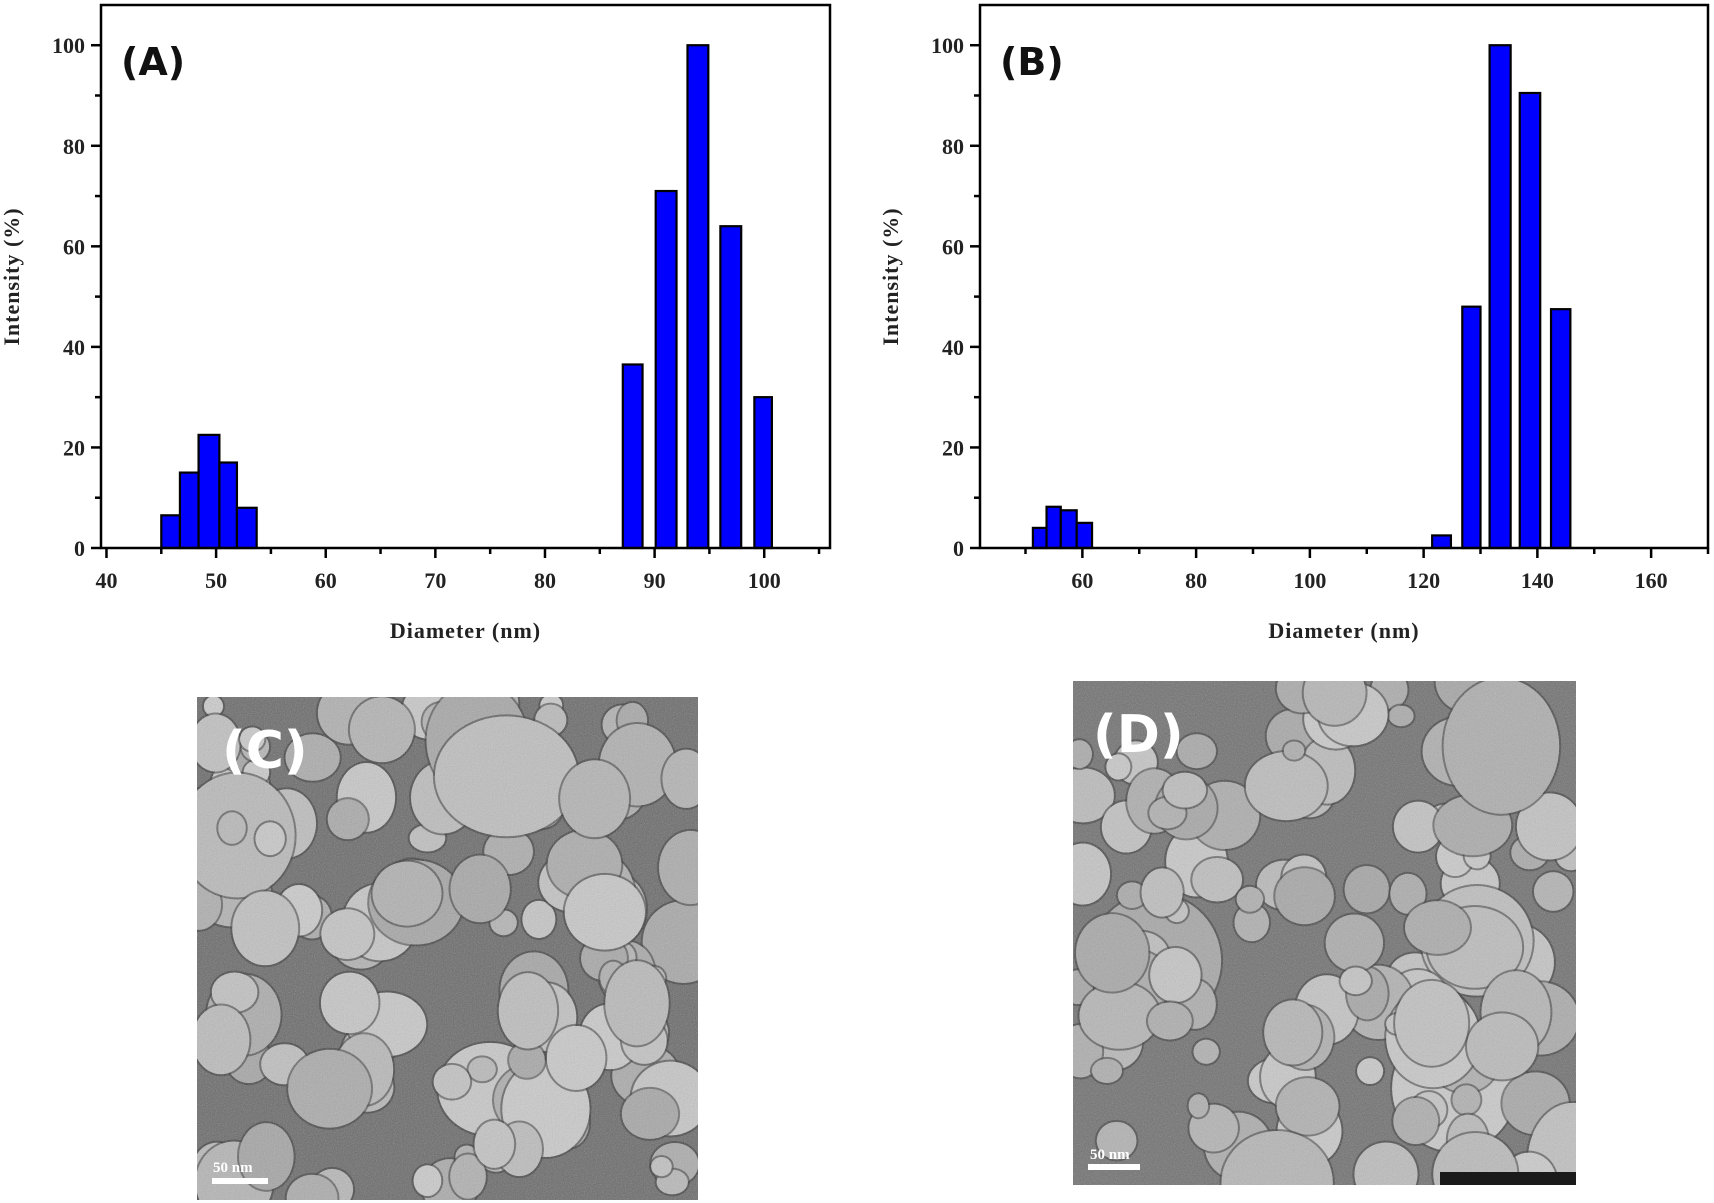 This screenshot has height=1203, width=1714. Describe the element at coordinates (1324, 933) in the screenshot. I see `tem-image-d: (D) 50 nm` at that location.